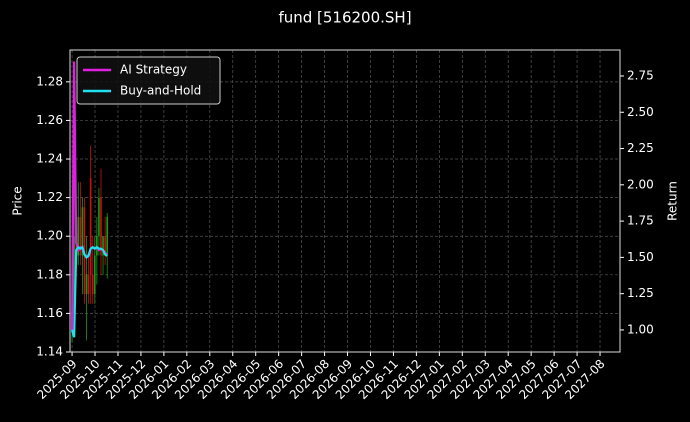  Describe the element at coordinates (49, 197) in the screenshot. I see `y-tick-label: 1.22` at that location.